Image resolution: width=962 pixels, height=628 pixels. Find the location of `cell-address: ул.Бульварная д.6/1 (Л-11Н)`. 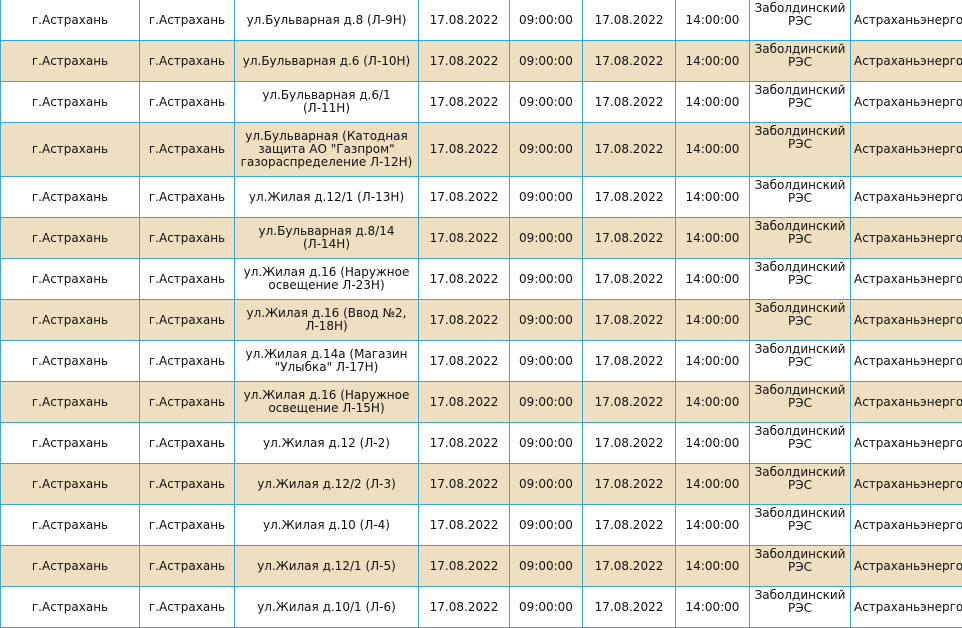

cell-address: ул.Бульварная д.6/1 (Л-11Н) is located at coordinates (326, 102).